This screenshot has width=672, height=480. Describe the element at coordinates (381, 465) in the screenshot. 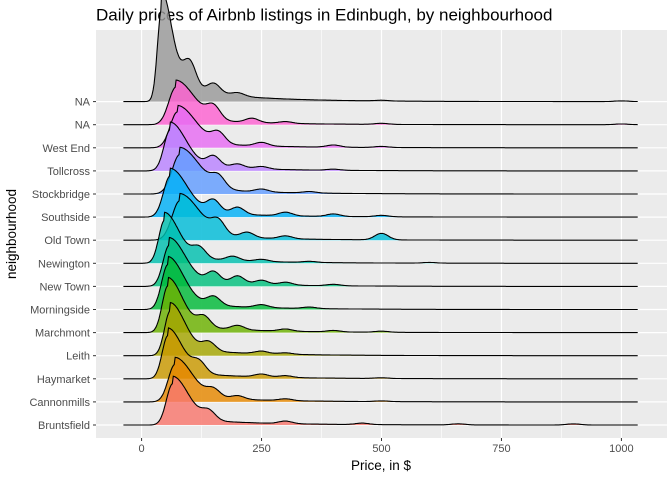

I see `x-axis-title: Price, in $` at that location.